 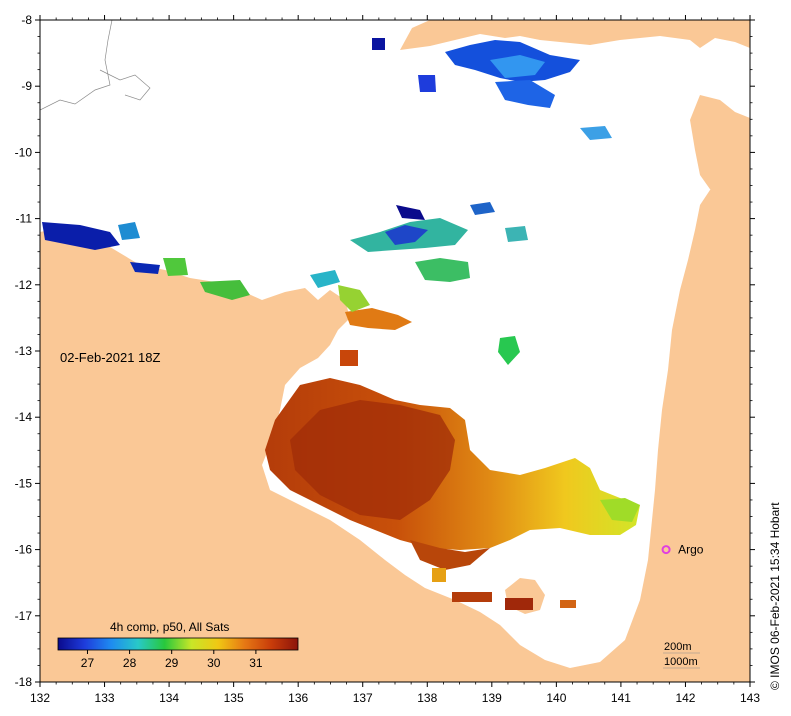 I want to click on bathymetry-legend: 200m 1000m, so click(x=681, y=655).